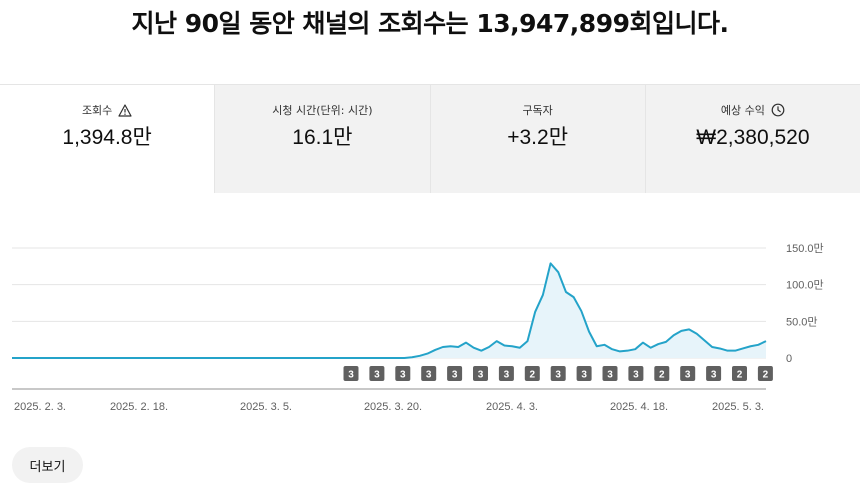 This screenshot has width=860, height=491. What do you see at coordinates (393, 407) in the screenshot?
I see `x-tick-label: 2025. 3. 20.` at bounding box center [393, 407].